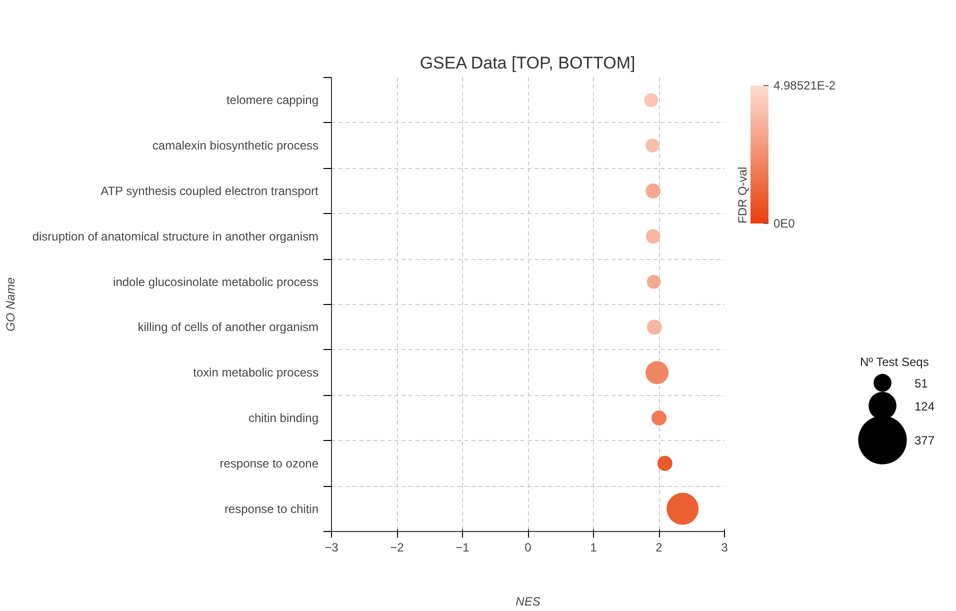 The height and width of the screenshot is (611, 956). Describe the element at coordinates (724, 547) in the screenshot. I see `x-tick-label: 3` at that location.